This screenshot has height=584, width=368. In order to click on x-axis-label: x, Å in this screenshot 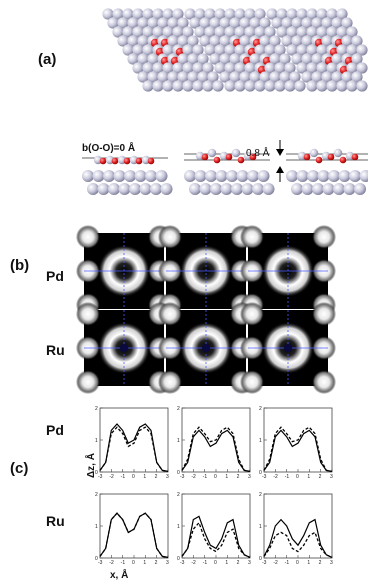, I will do `click(119, 574)`.